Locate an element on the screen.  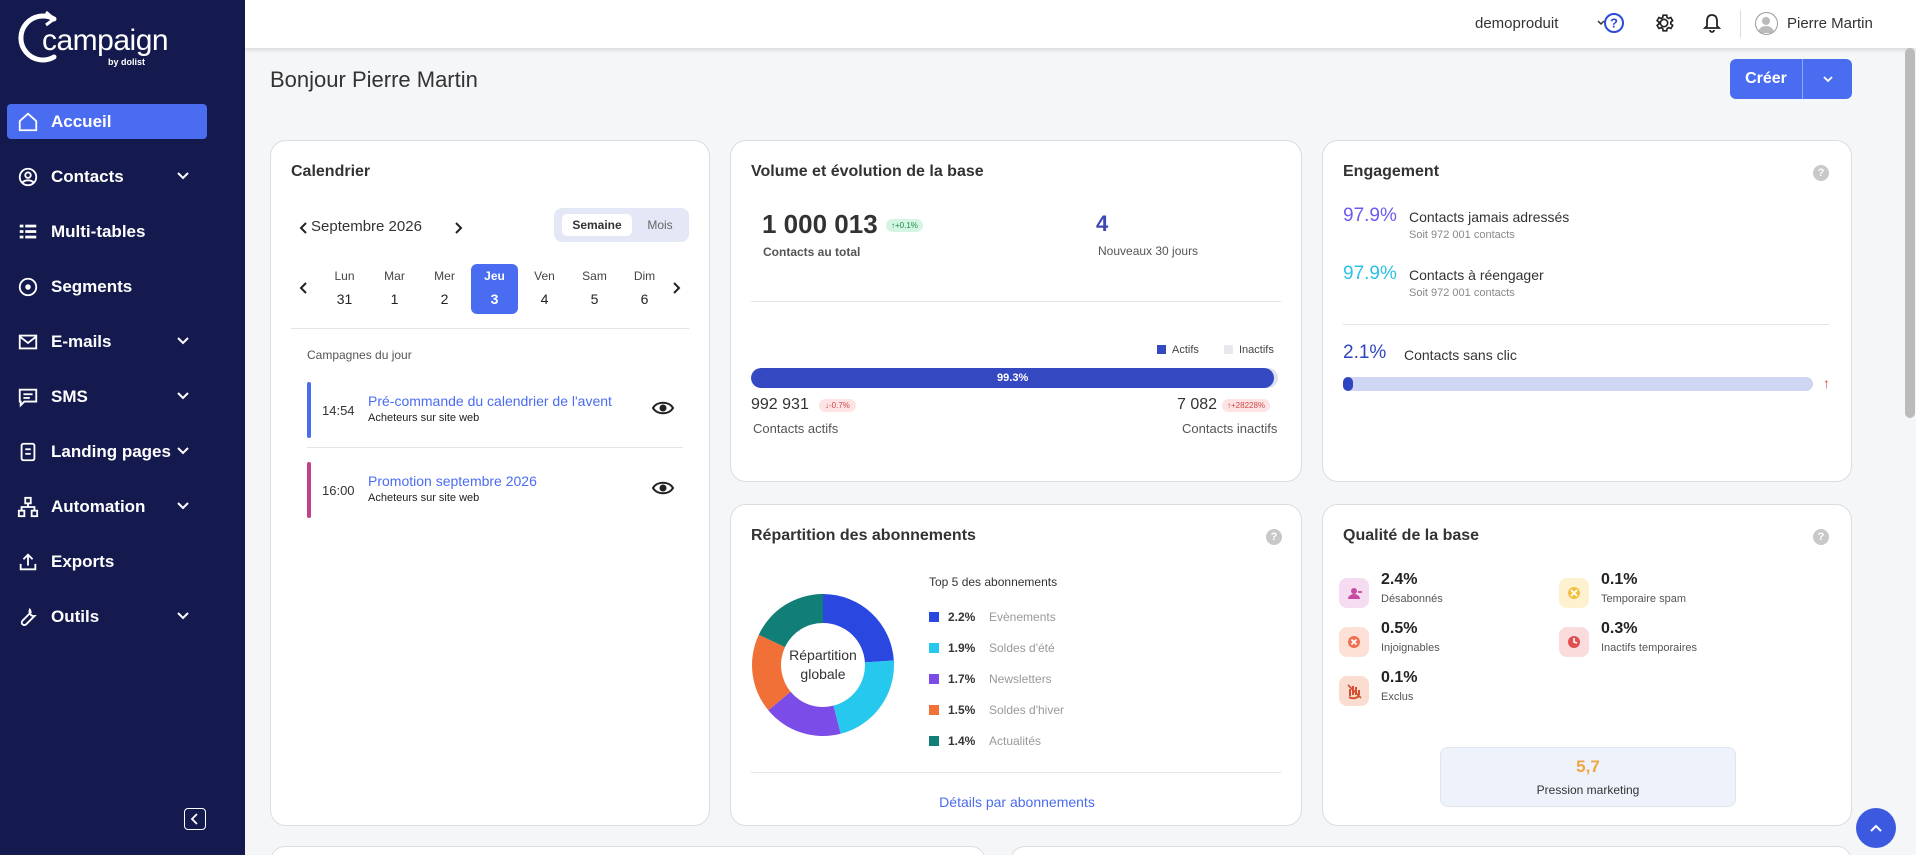
chat-icon is located at coordinates (28, 397).